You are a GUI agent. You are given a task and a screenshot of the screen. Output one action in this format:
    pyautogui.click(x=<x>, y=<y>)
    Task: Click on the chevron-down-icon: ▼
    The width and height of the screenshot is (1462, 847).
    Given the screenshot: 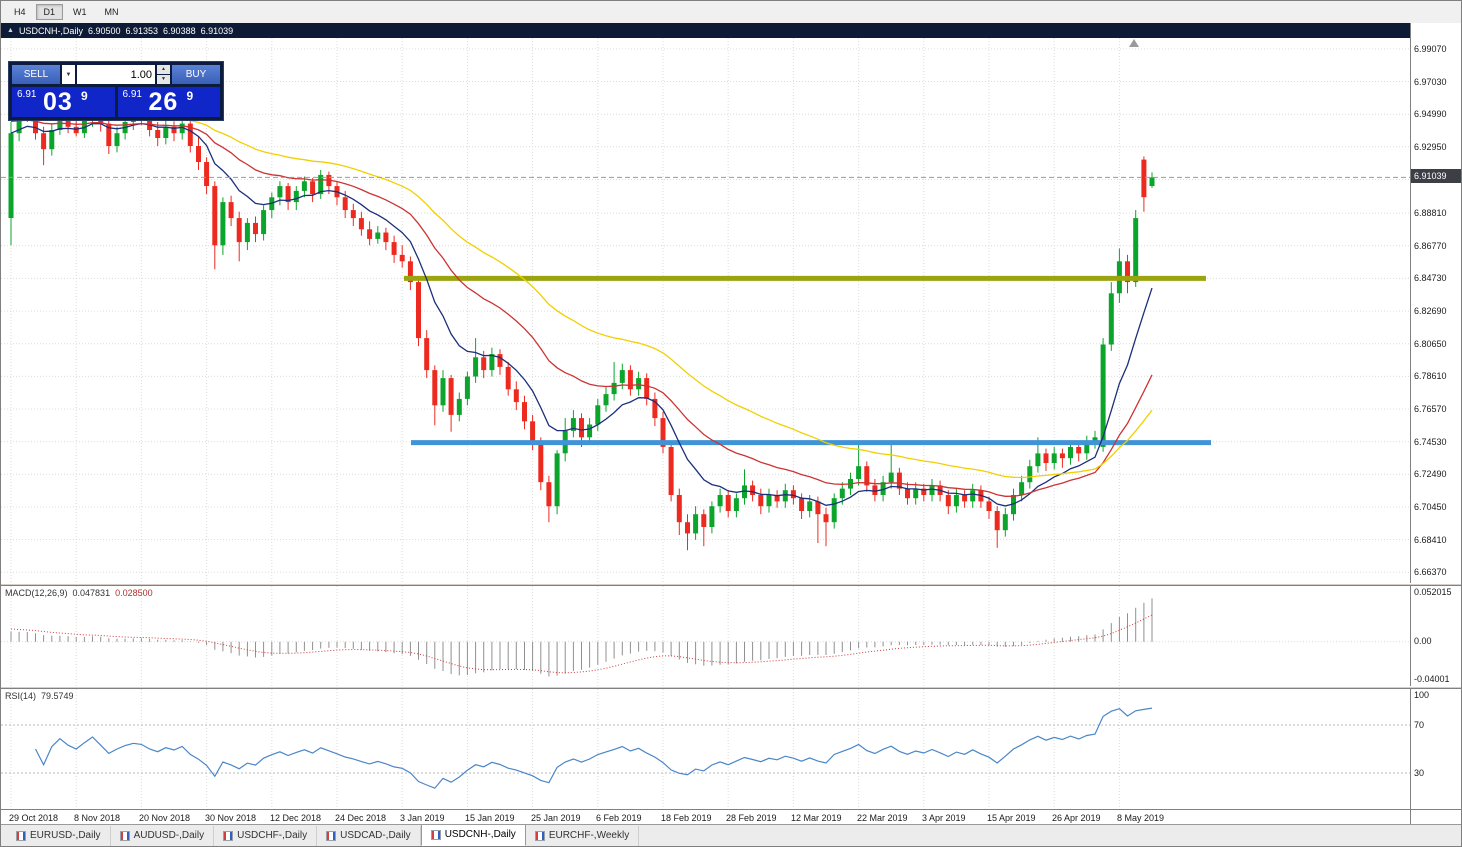 What is the action you would take?
    pyautogui.click(x=68, y=74)
    